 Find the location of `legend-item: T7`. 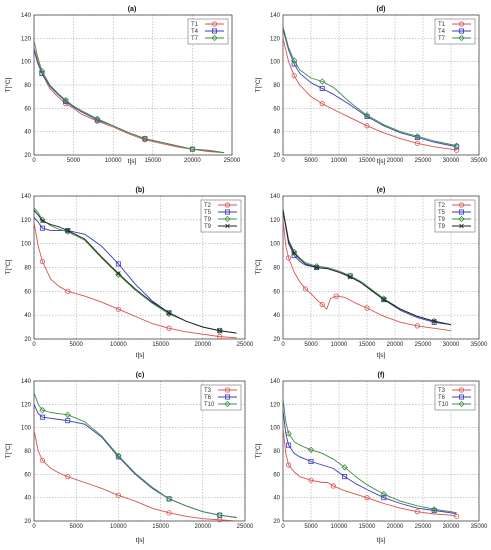

legend-item: T7 is located at coordinates (454, 38).